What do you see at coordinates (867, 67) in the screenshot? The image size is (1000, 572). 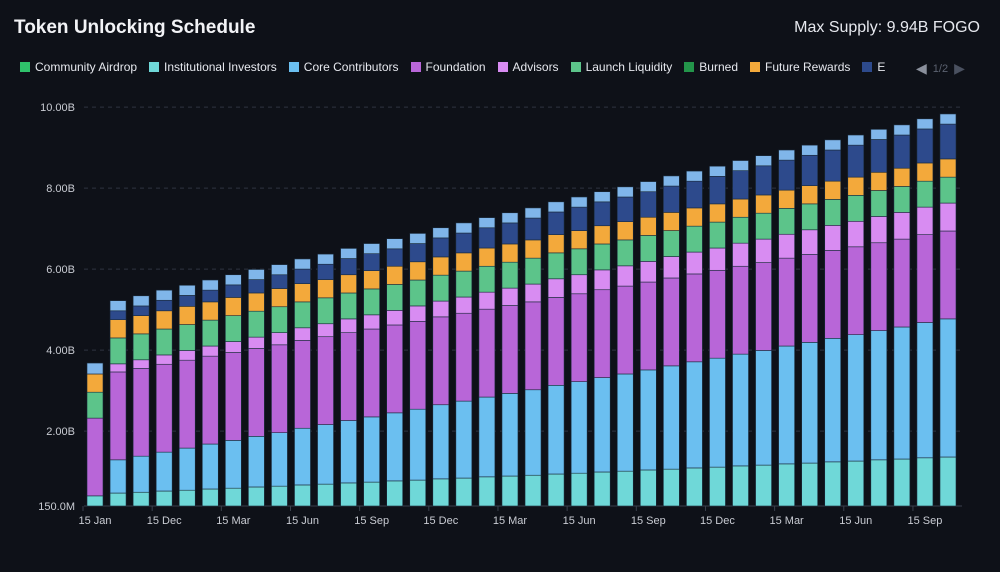 I see `legend-swatch` at bounding box center [867, 67].